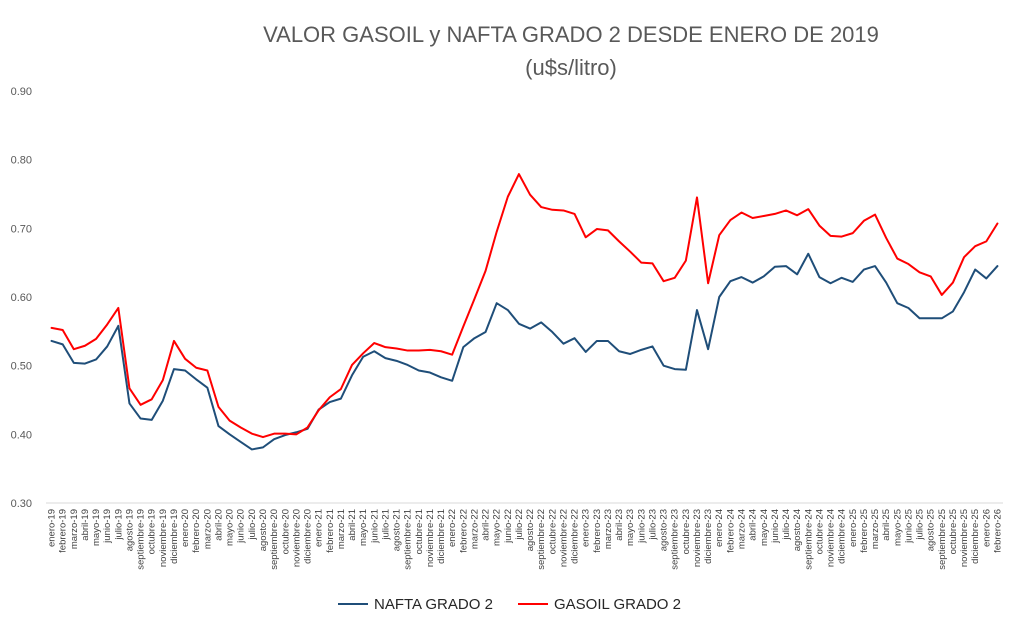 Image resolution: width=1023 pixels, height=634 pixels. What do you see at coordinates (341, 529) in the screenshot?
I see `x-tick-label: marzo-21` at bounding box center [341, 529].